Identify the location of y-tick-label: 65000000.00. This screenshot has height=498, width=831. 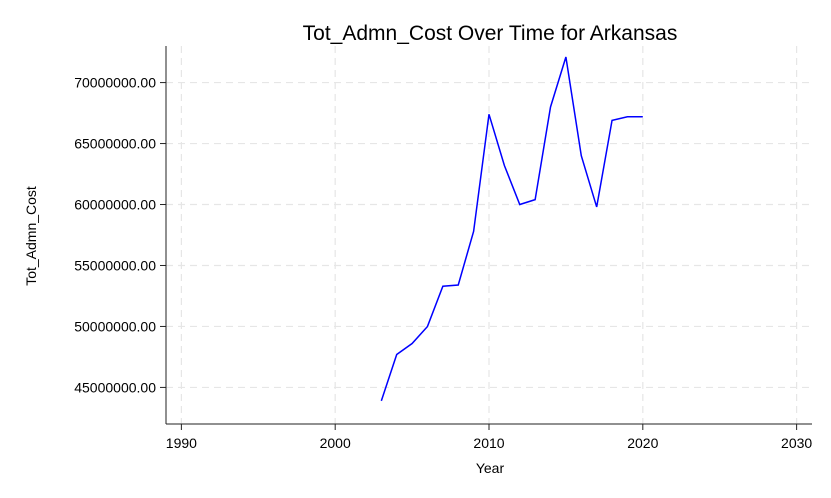
(115, 144).